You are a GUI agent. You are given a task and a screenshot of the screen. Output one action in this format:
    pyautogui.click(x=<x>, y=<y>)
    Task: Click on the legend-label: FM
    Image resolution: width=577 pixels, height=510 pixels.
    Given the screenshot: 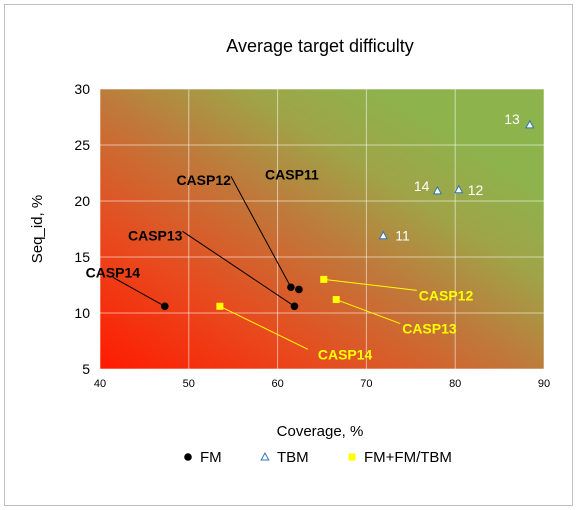 What is the action you would take?
    pyautogui.click(x=211, y=457)
    